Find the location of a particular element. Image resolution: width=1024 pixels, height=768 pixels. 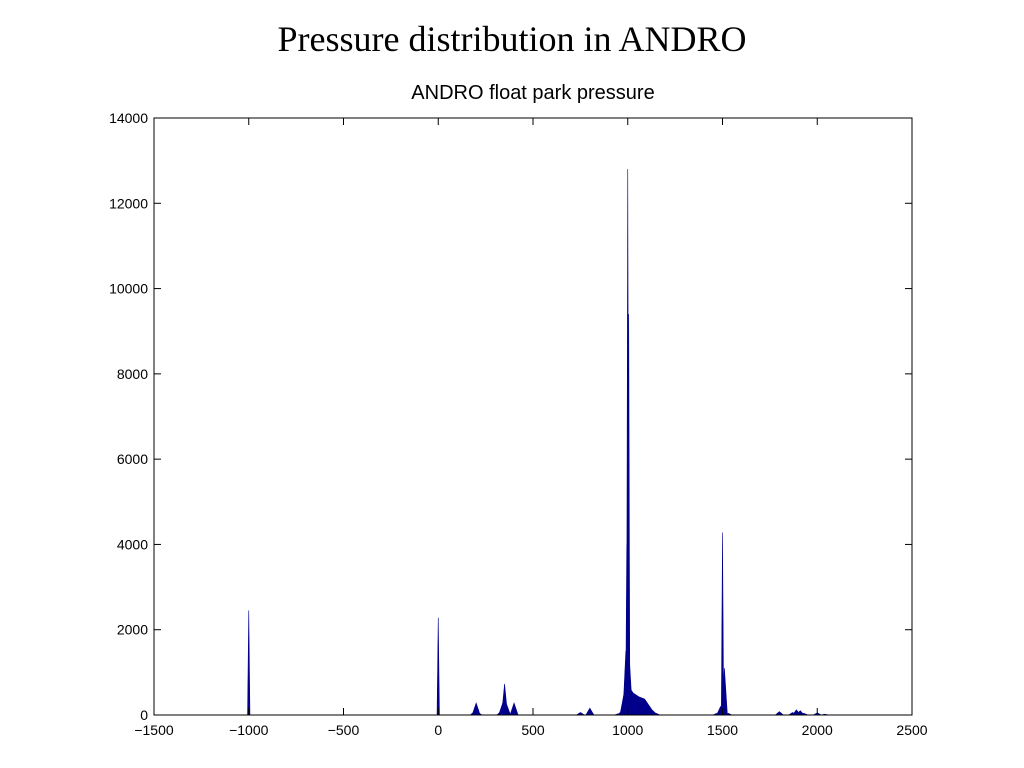

x-tick-label: 2500 is located at coordinates (911, 730).